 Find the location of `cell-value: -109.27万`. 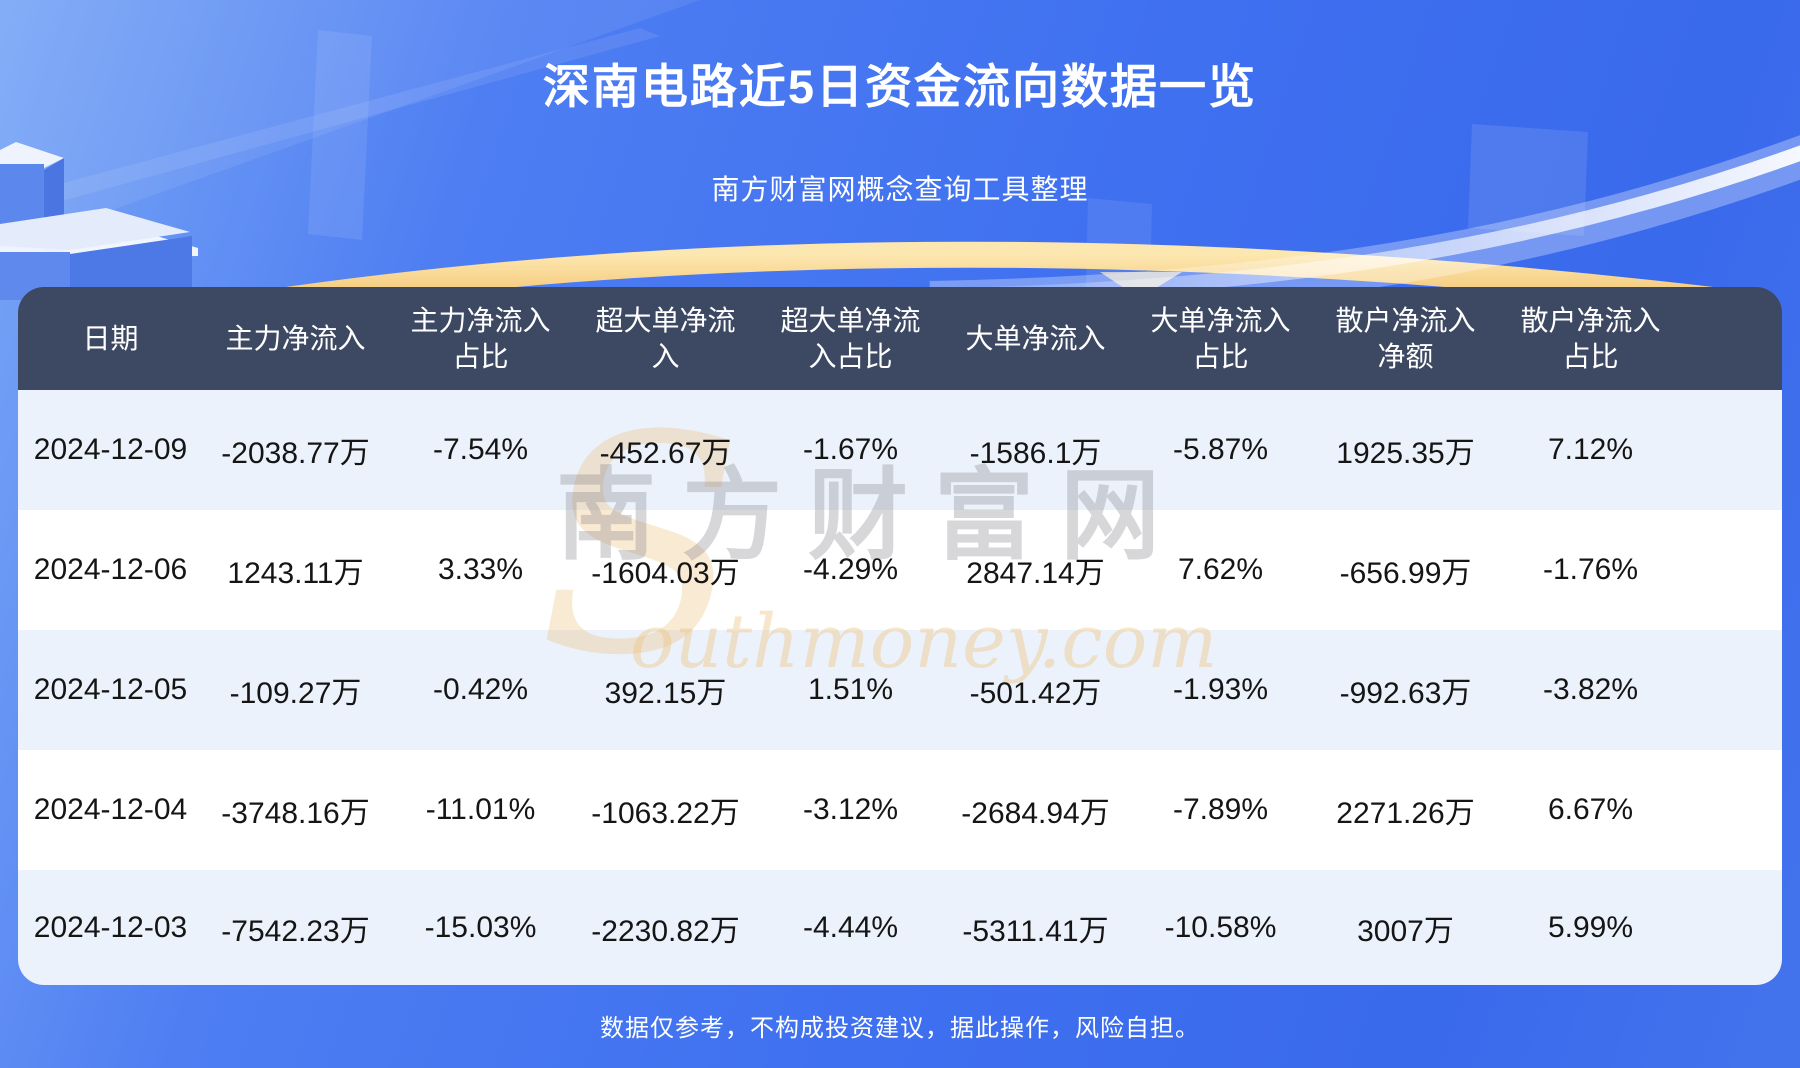

cell-value: -109.27万 is located at coordinates (295, 693).